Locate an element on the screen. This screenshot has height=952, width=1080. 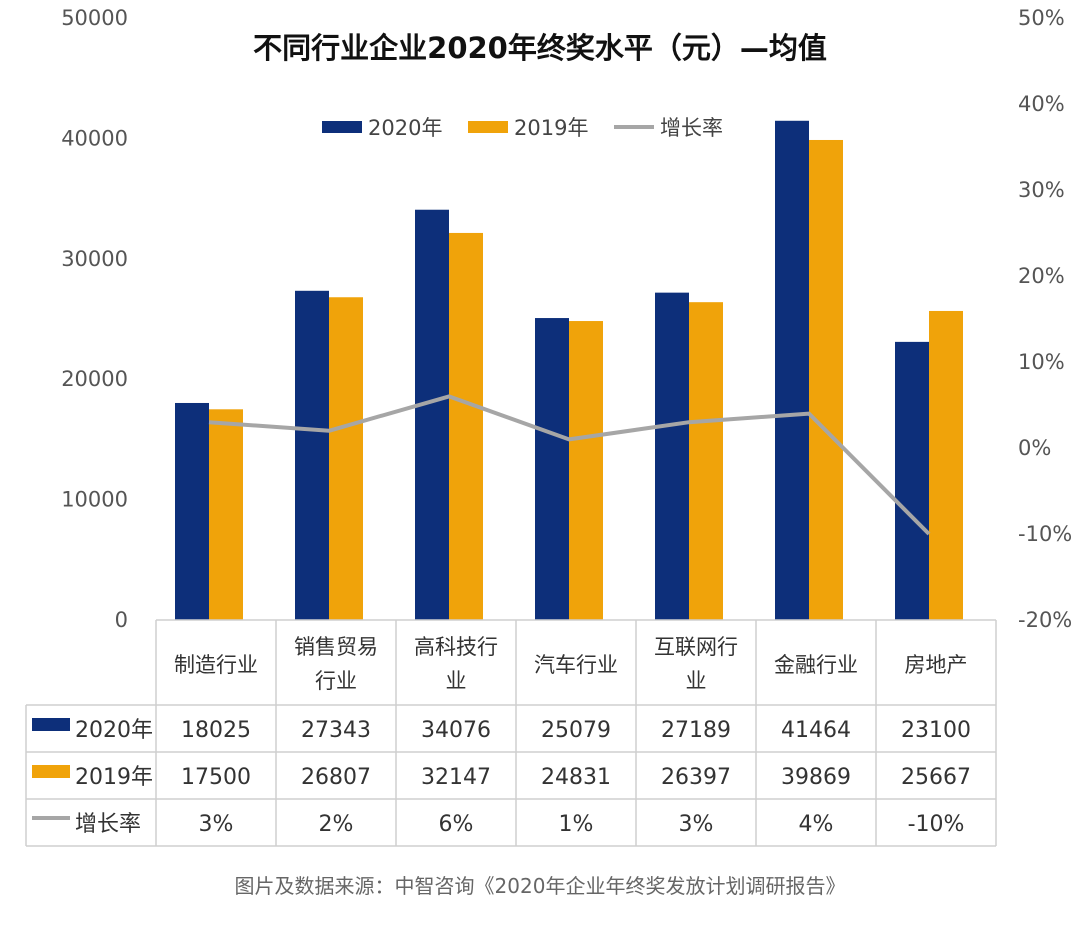
growth-line is located at coordinates (569, 465).